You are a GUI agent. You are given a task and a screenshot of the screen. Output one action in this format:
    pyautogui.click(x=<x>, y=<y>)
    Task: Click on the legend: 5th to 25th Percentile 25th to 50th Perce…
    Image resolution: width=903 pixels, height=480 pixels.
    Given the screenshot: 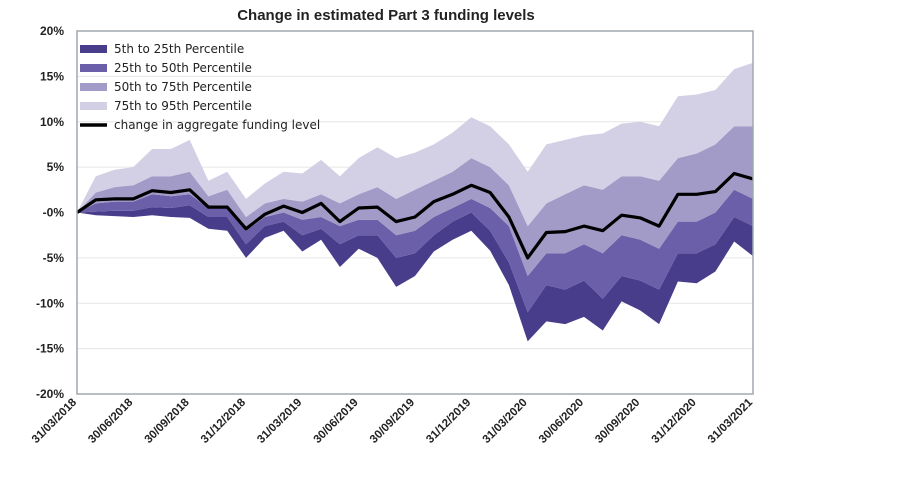 What is the action you would take?
    pyautogui.click(x=200, y=87)
    